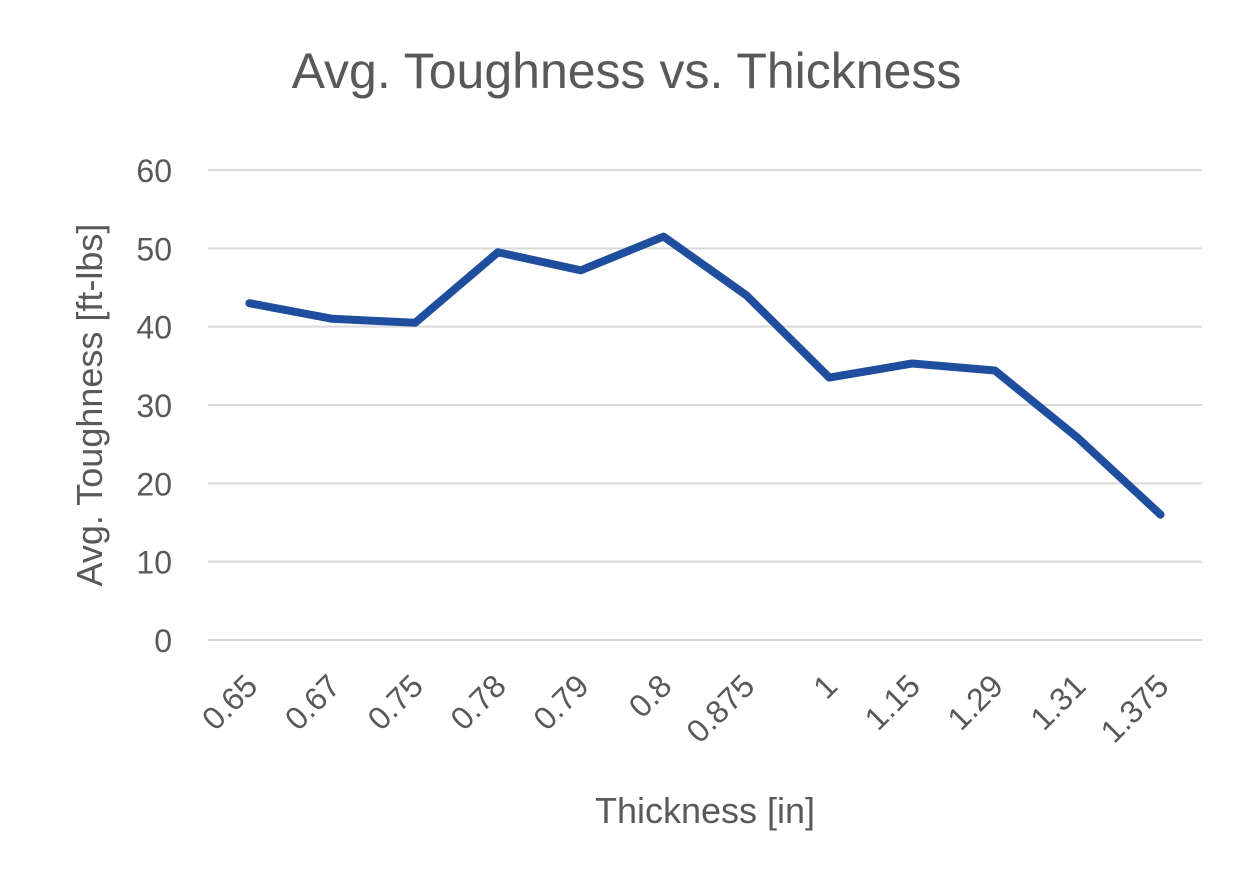  I want to click on x-tick-label: 1.31, so click(1057, 701).